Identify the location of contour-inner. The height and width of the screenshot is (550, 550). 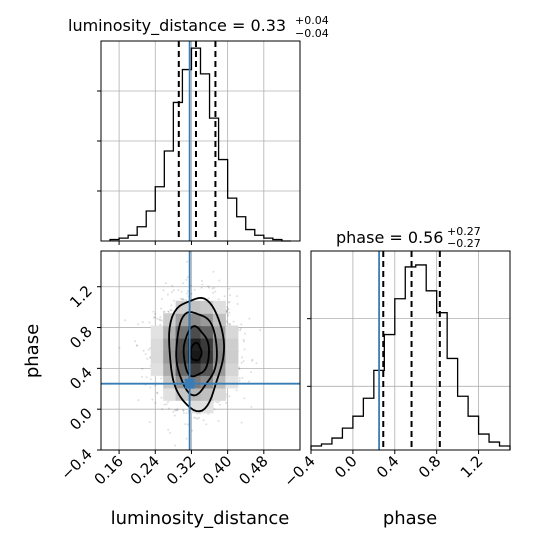
(196, 351).